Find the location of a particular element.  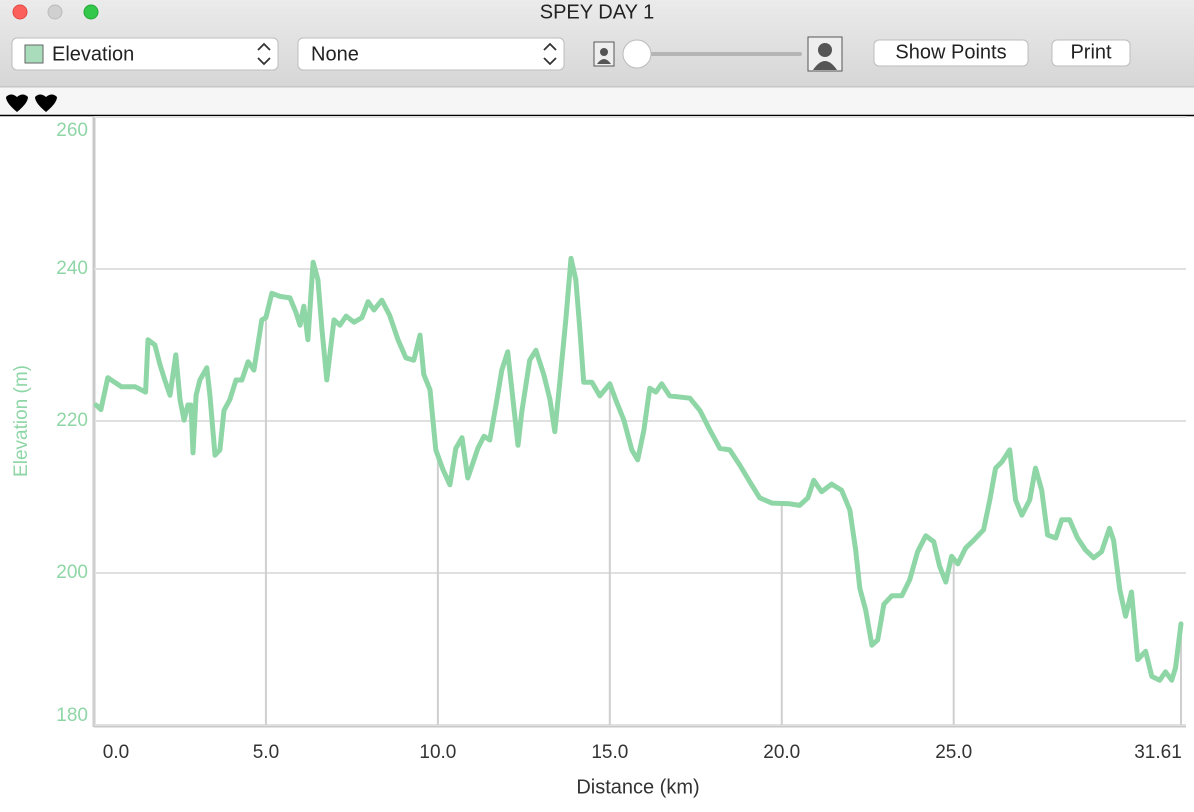

print-button is located at coordinates (1091, 53).